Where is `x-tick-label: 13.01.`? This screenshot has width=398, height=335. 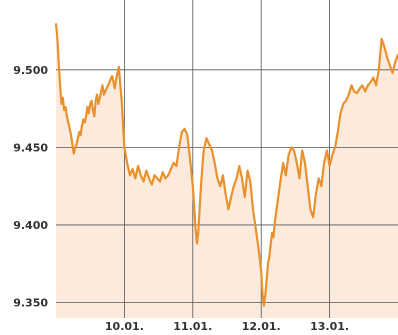
x-tick-label: 13.01. is located at coordinates (329, 326).